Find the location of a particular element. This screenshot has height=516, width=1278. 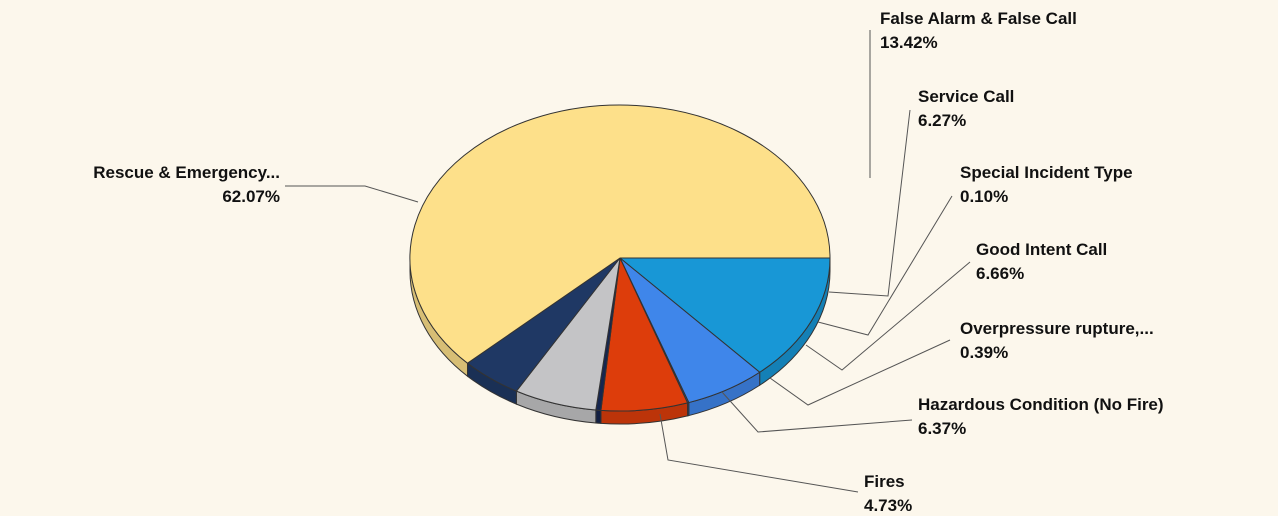

slice-percent-hazardous: 6.37% is located at coordinates (942, 428).